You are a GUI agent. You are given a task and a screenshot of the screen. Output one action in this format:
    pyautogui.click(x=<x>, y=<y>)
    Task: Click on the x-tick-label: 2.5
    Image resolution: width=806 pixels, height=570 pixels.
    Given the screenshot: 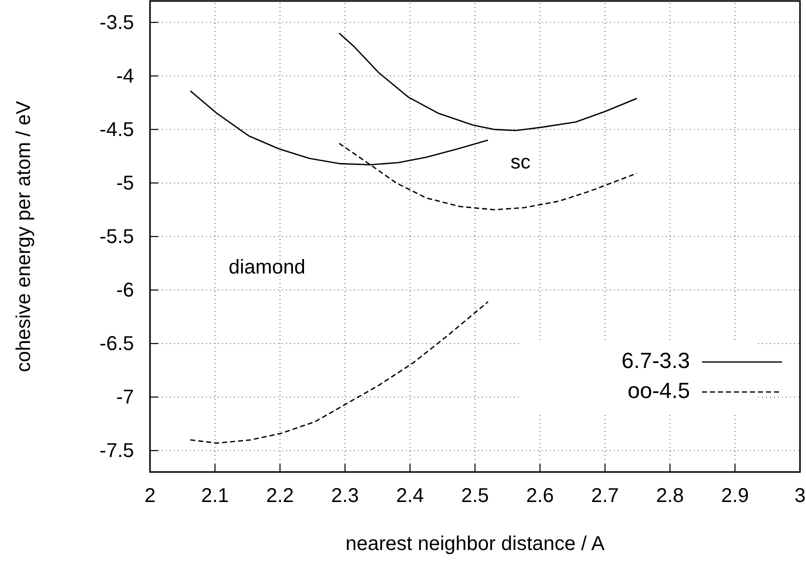 What is the action you would take?
    pyautogui.click(x=475, y=496)
    